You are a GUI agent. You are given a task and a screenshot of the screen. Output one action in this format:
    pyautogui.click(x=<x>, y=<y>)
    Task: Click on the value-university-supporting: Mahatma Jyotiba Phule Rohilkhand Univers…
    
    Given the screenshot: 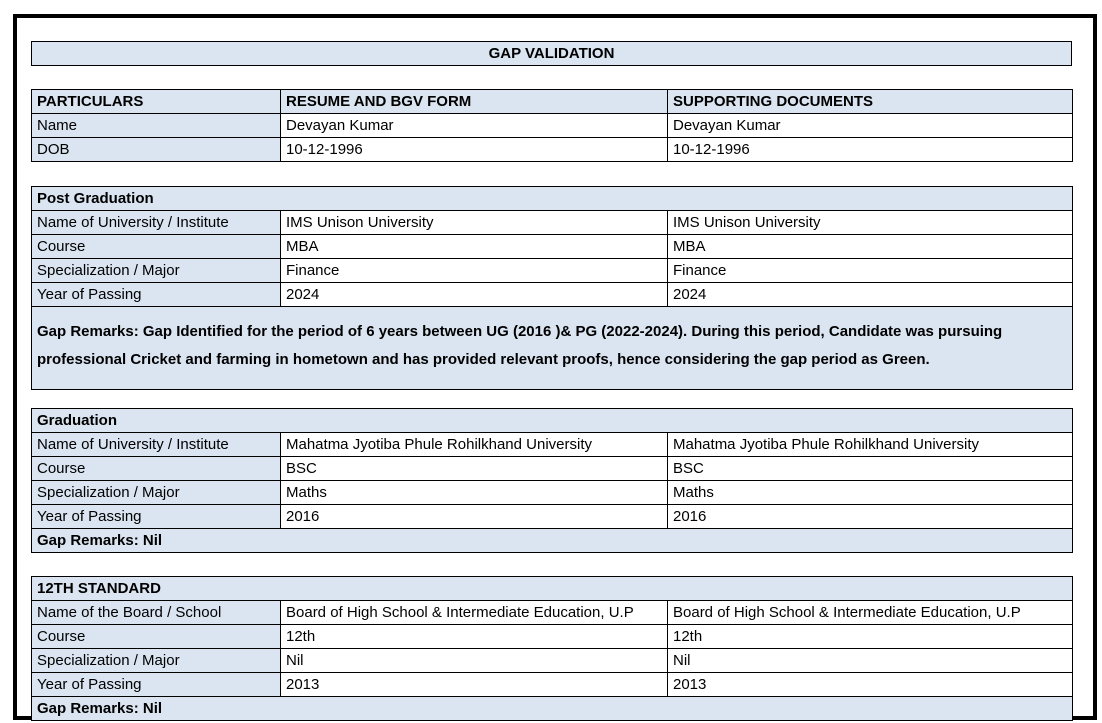 What is the action you would take?
    pyautogui.click(x=870, y=444)
    